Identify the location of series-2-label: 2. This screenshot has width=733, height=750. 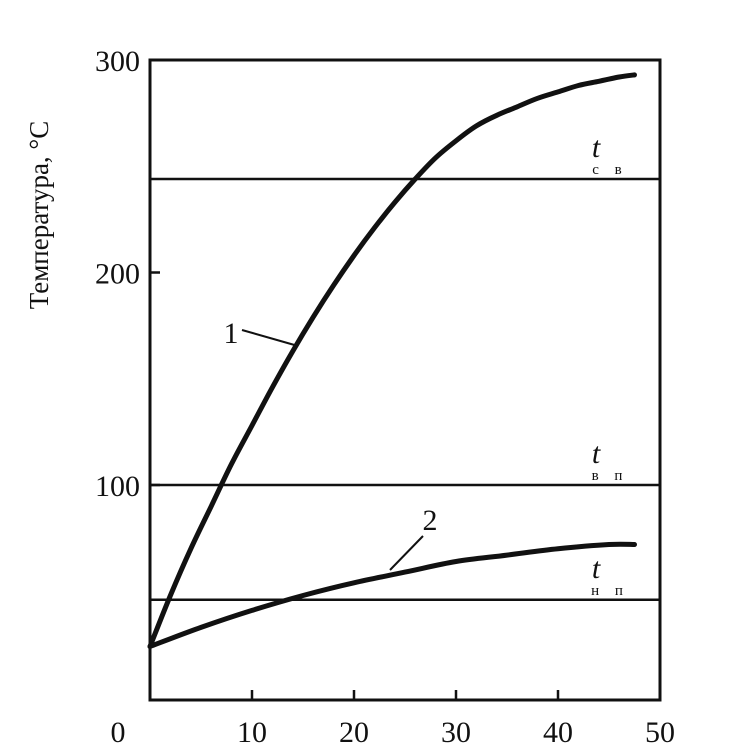
(430, 520).